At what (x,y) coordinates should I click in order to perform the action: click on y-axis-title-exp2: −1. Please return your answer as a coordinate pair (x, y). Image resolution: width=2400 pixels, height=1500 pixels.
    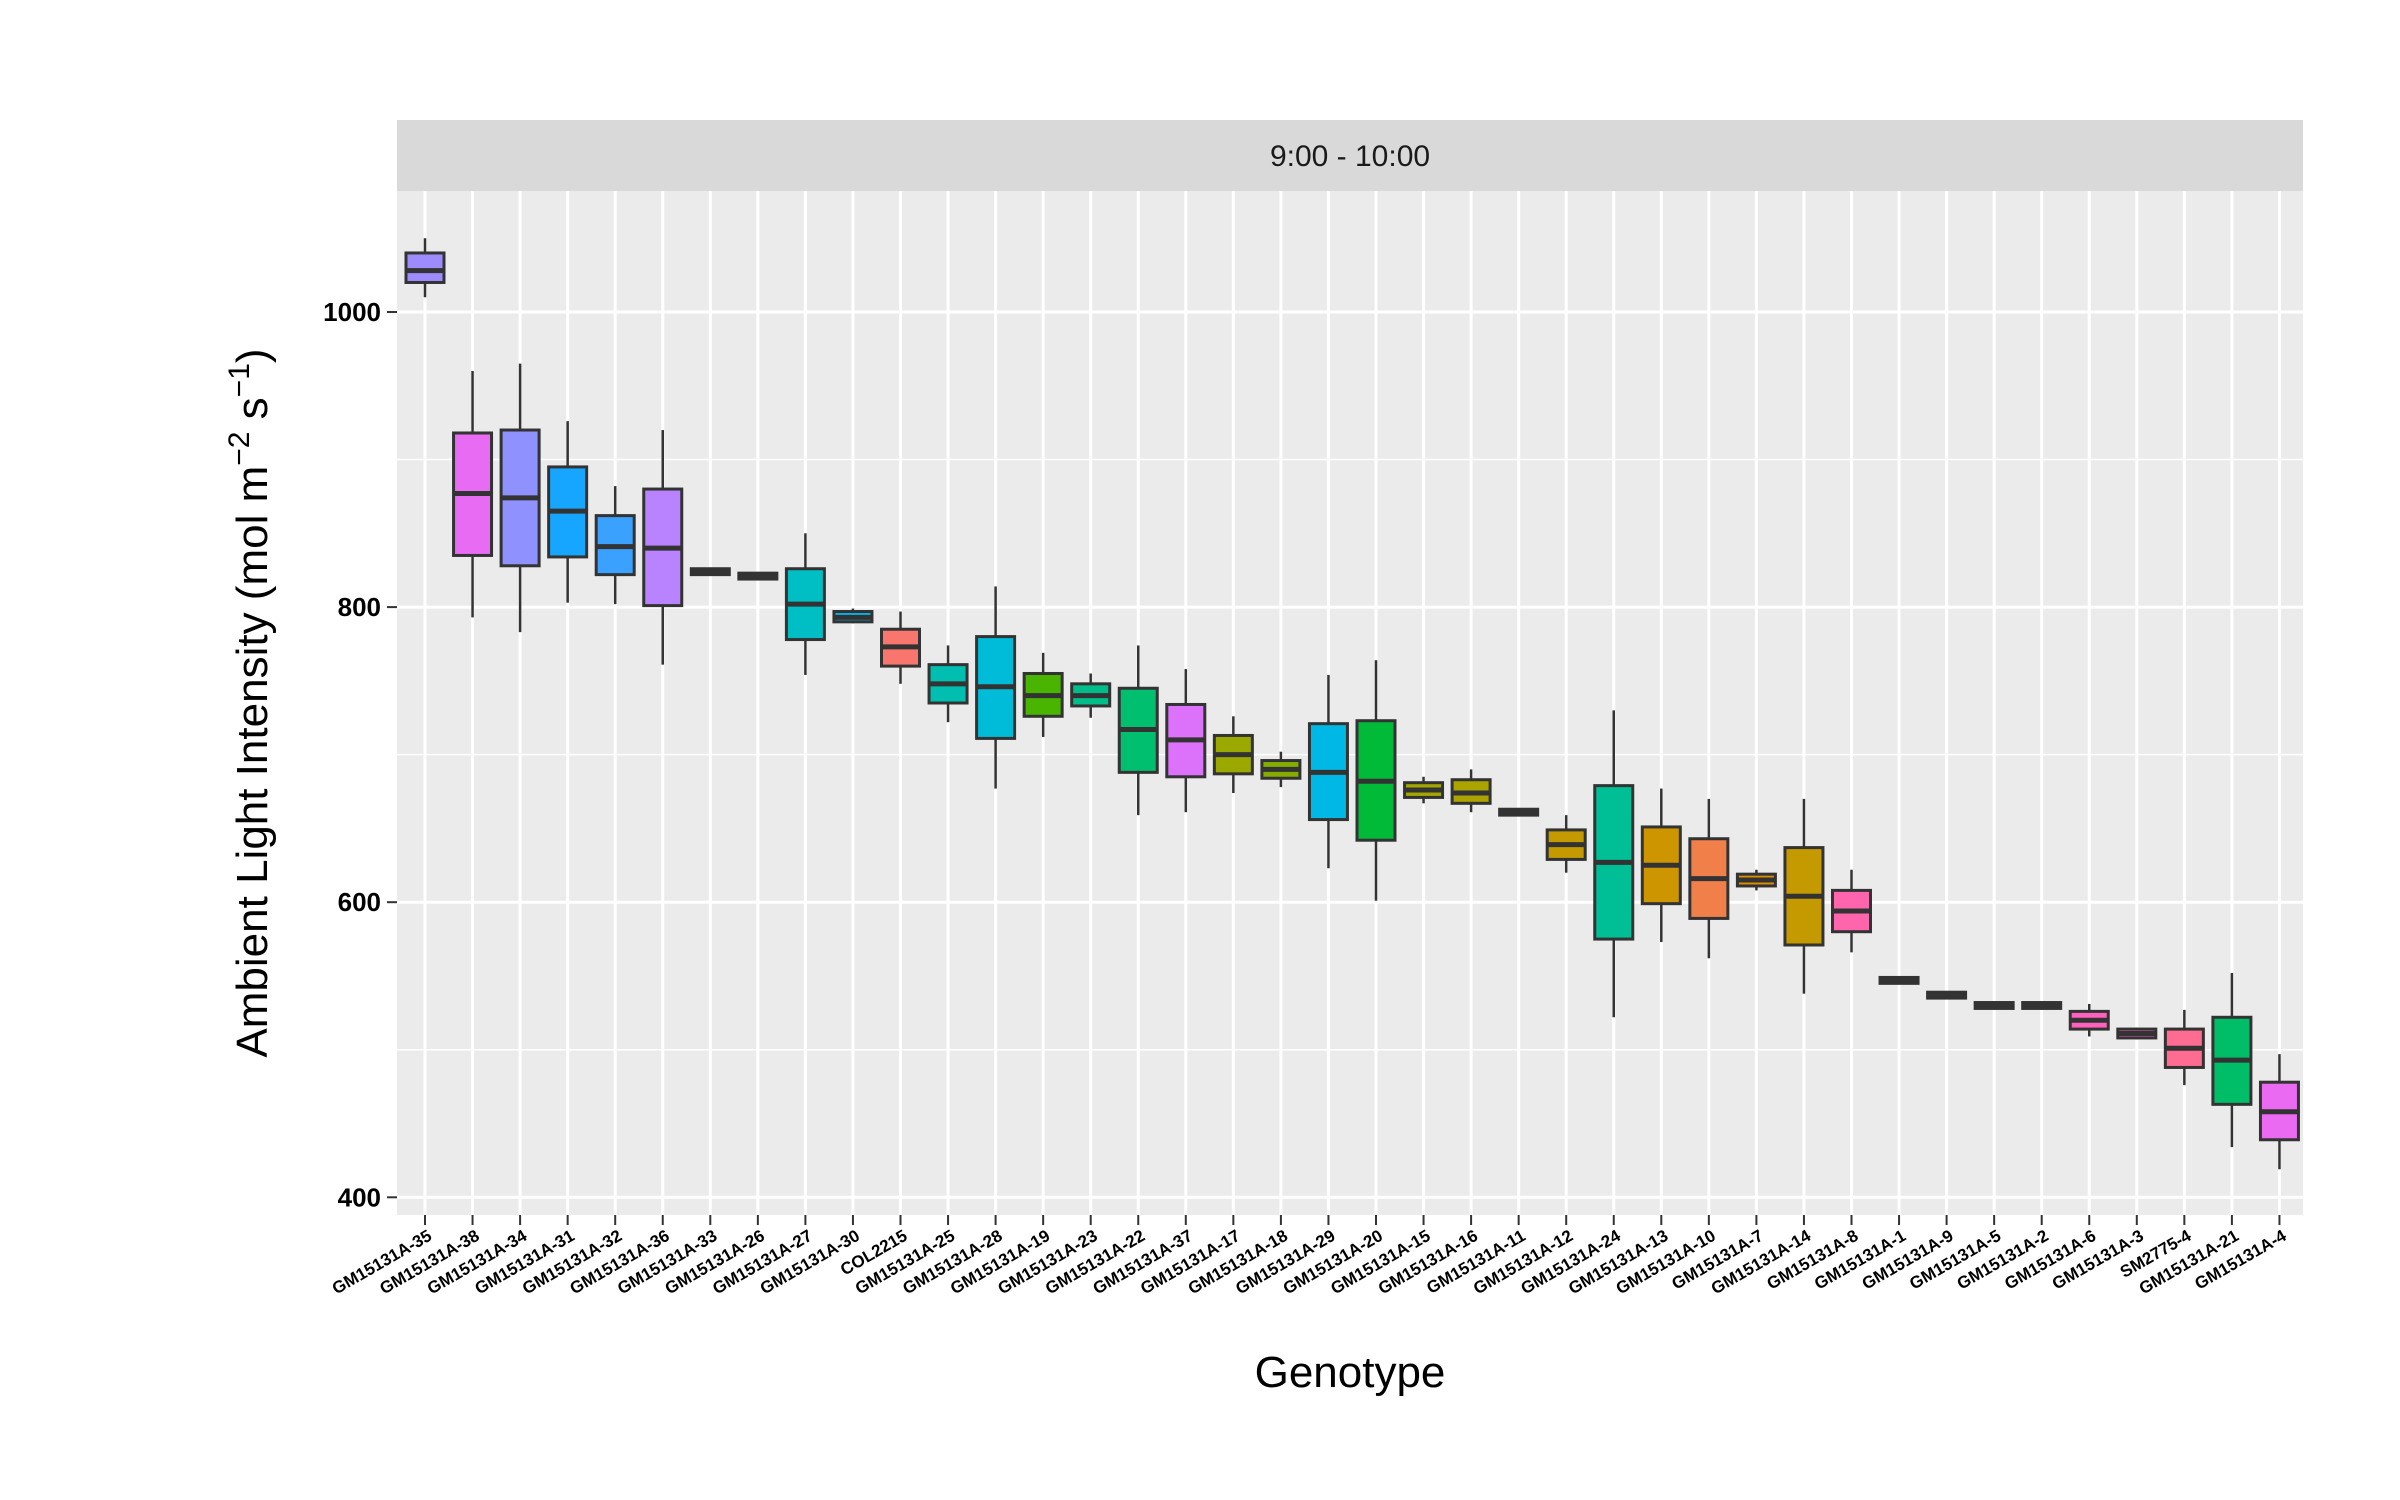
    Looking at the image, I should click on (239, 380).